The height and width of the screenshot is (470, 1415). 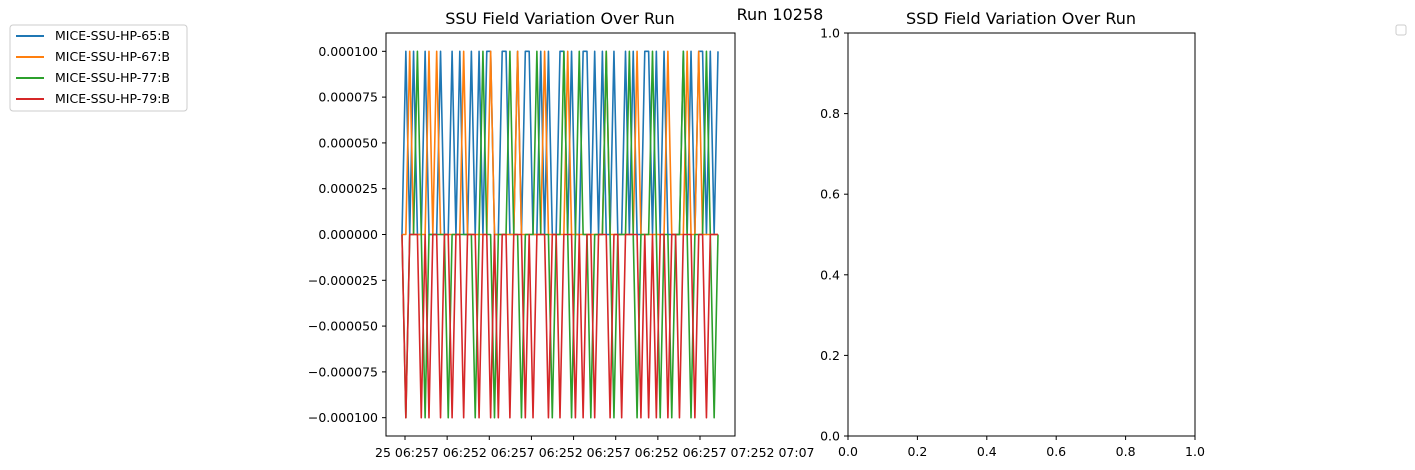 I want to click on ssd-x-tick-label: 1.0, so click(x=1195, y=451).